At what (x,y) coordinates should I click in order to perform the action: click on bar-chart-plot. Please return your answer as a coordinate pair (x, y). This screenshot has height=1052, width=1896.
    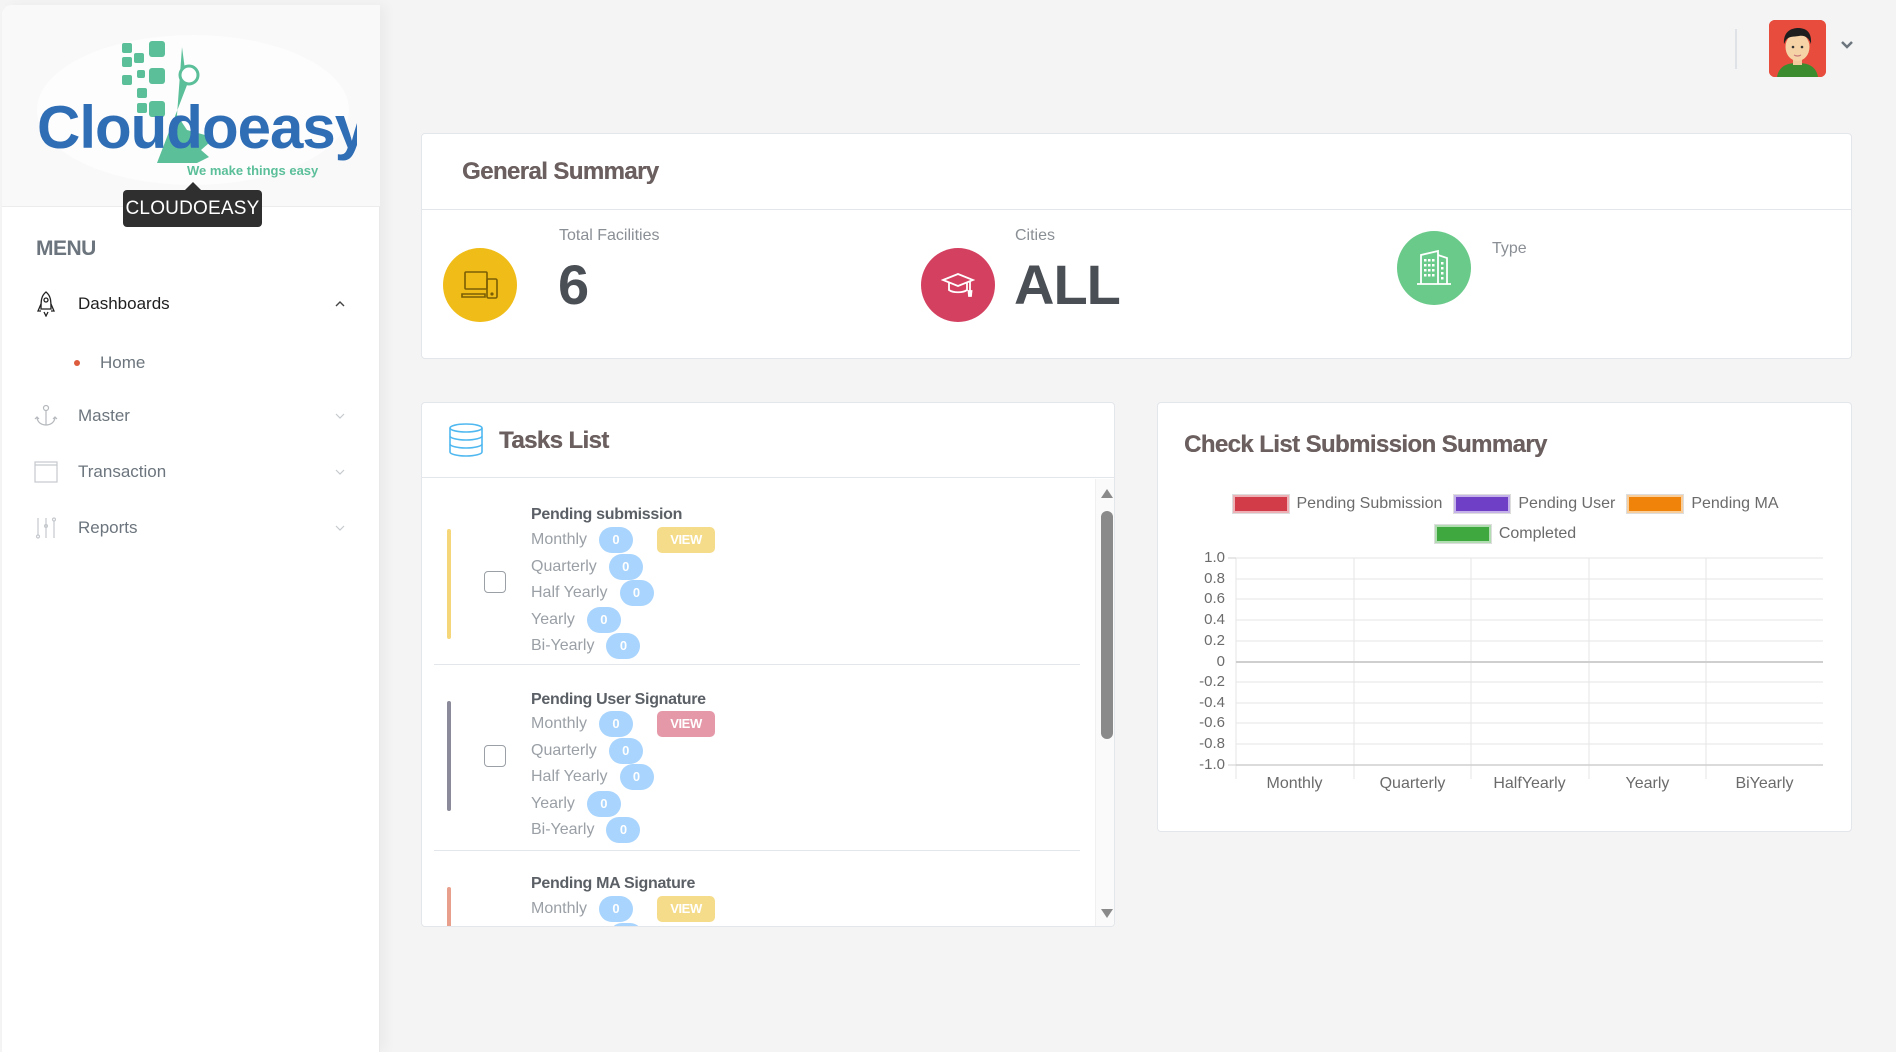
    Looking at the image, I should click on (1525, 668).